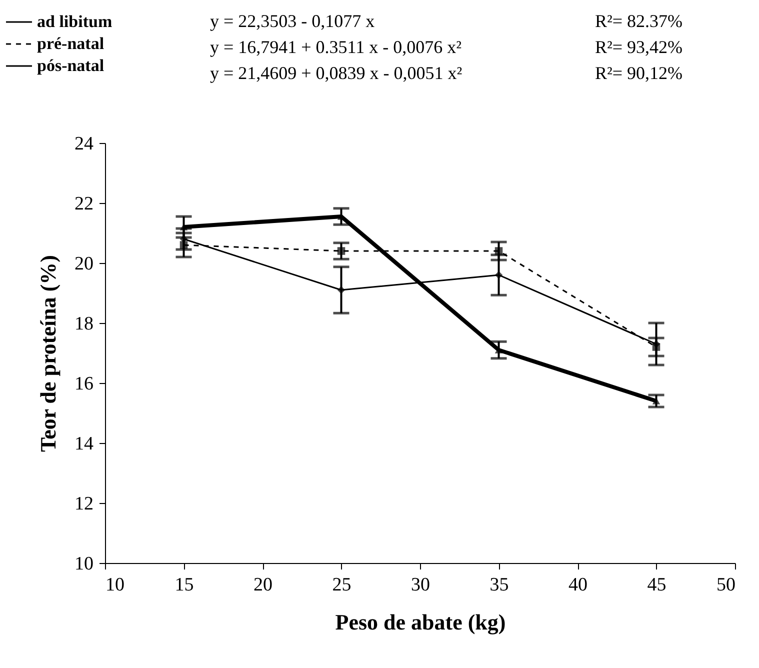 Image resolution: width=759 pixels, height=668 pixels. I want to click on y-tick-label: 12, so click(84, 504).